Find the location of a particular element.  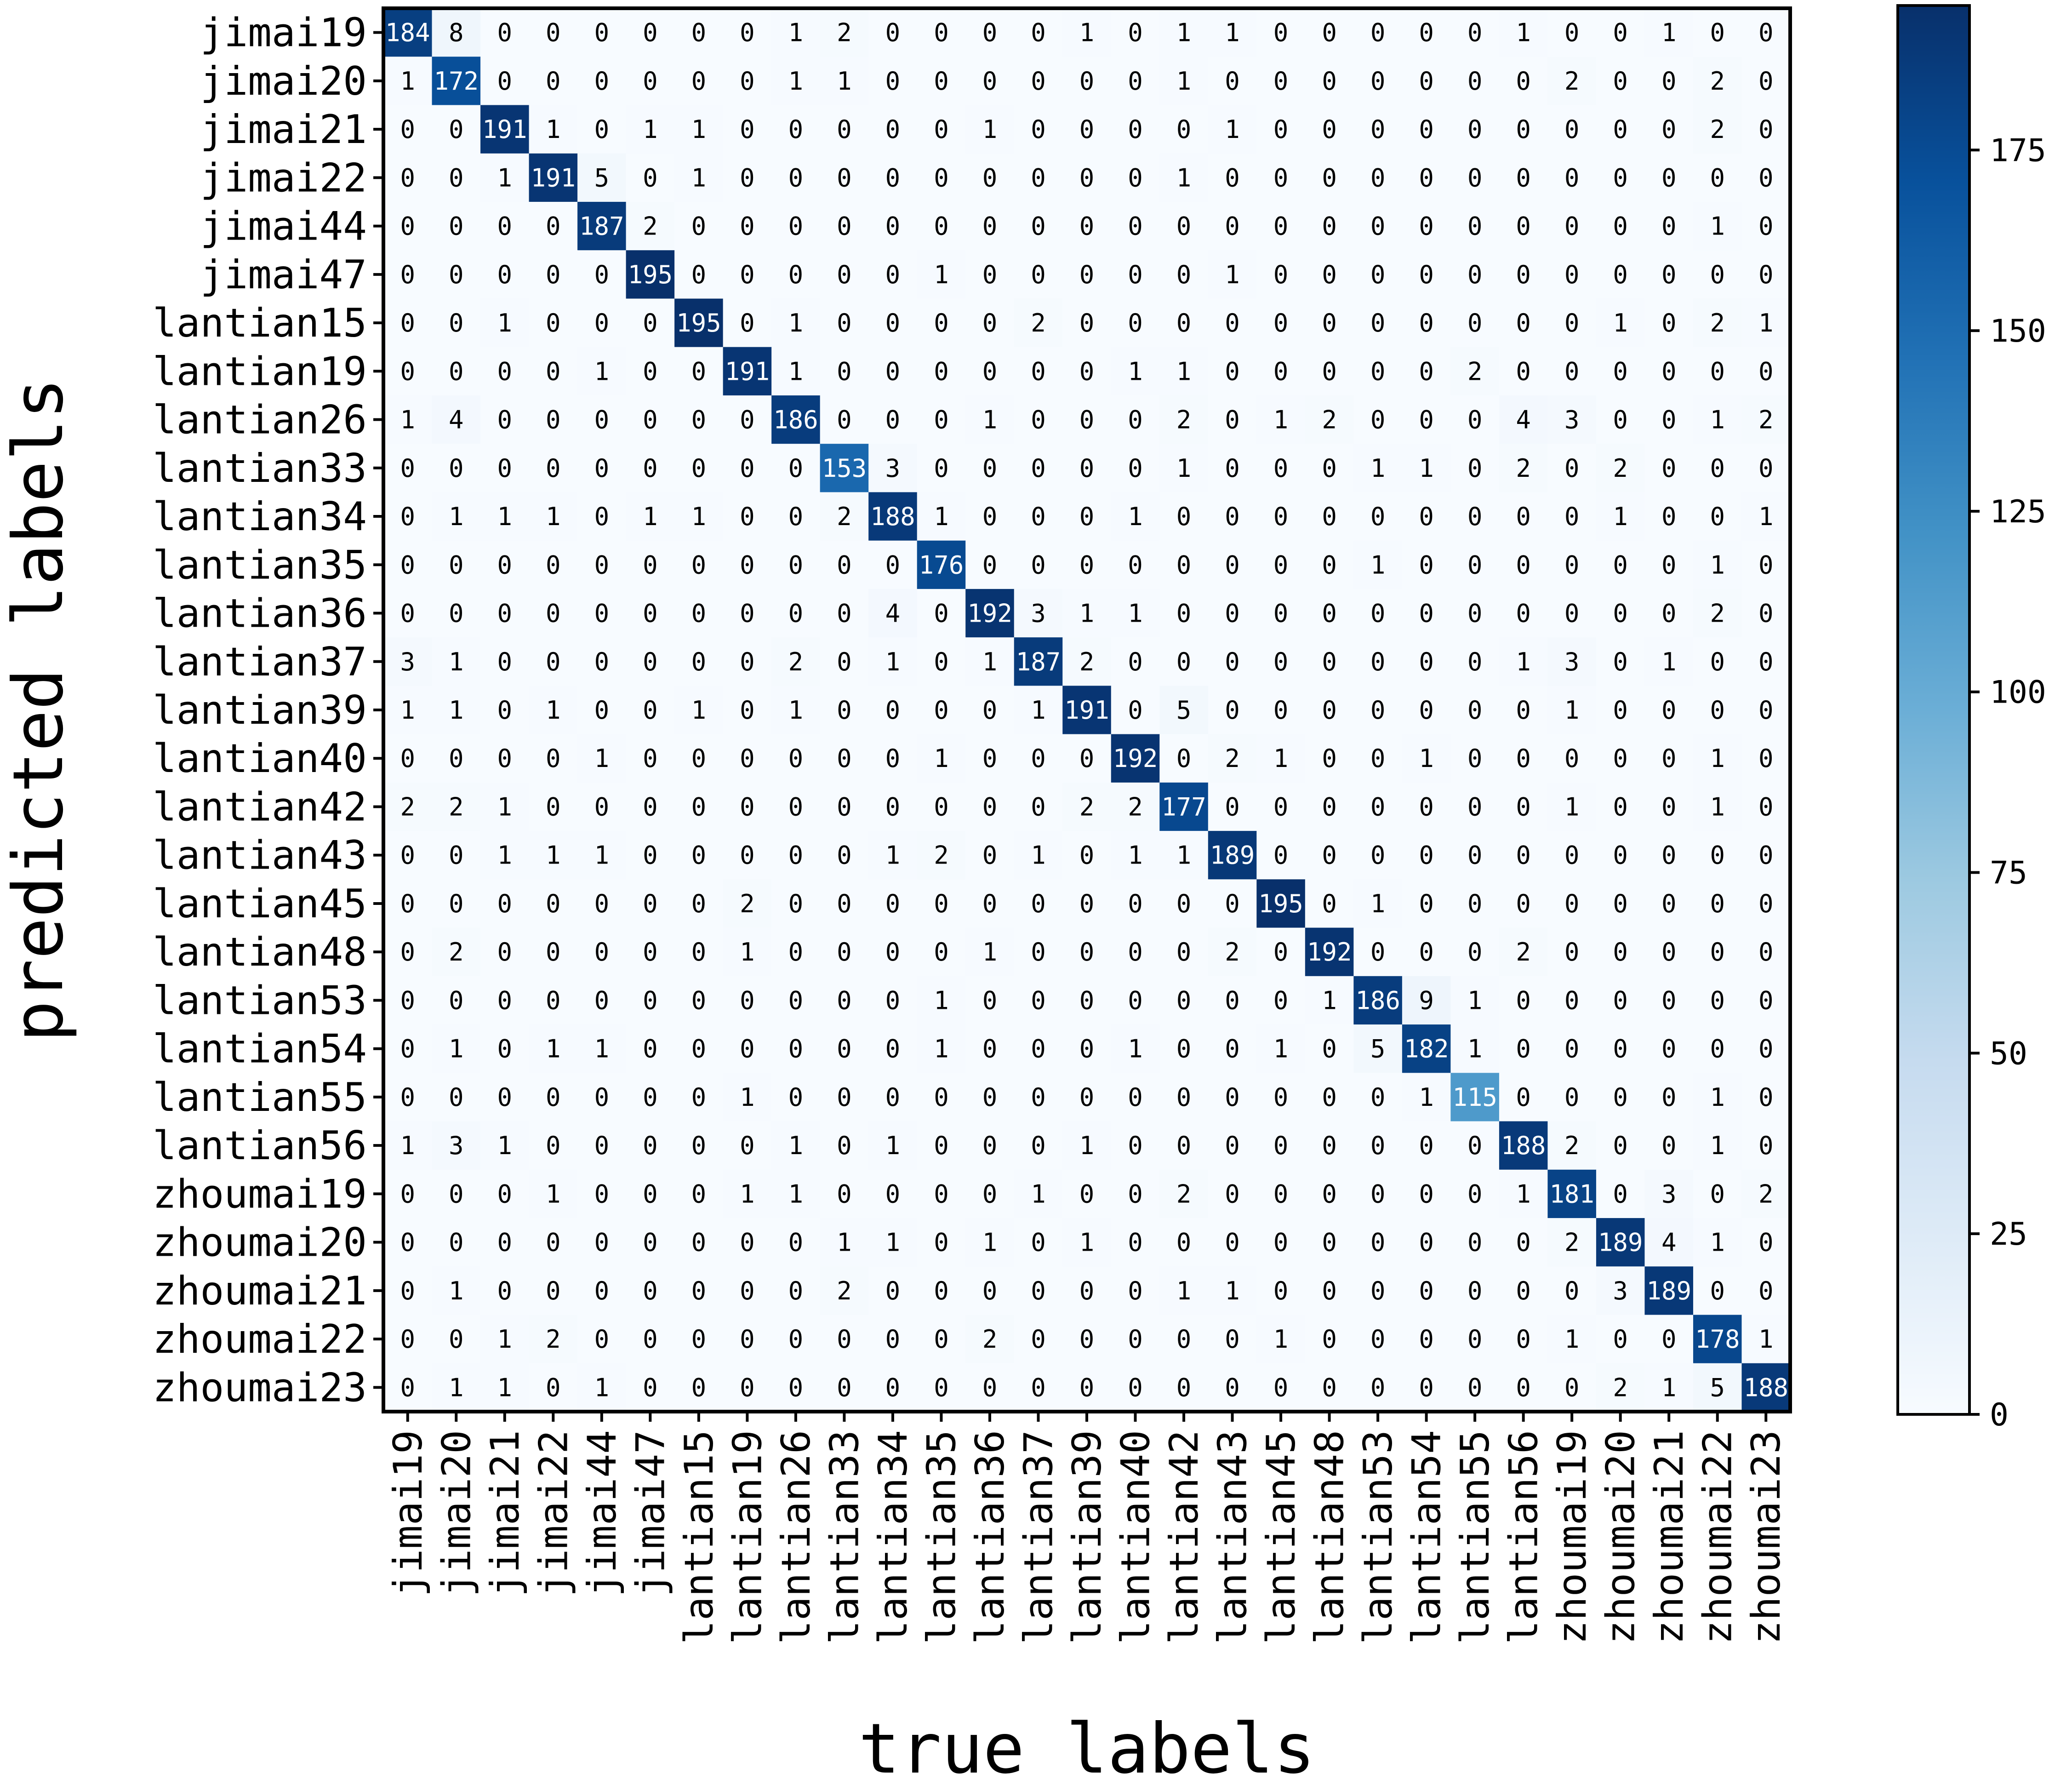

y-tick-label: jimai22 is located at coordinates (284, 178).